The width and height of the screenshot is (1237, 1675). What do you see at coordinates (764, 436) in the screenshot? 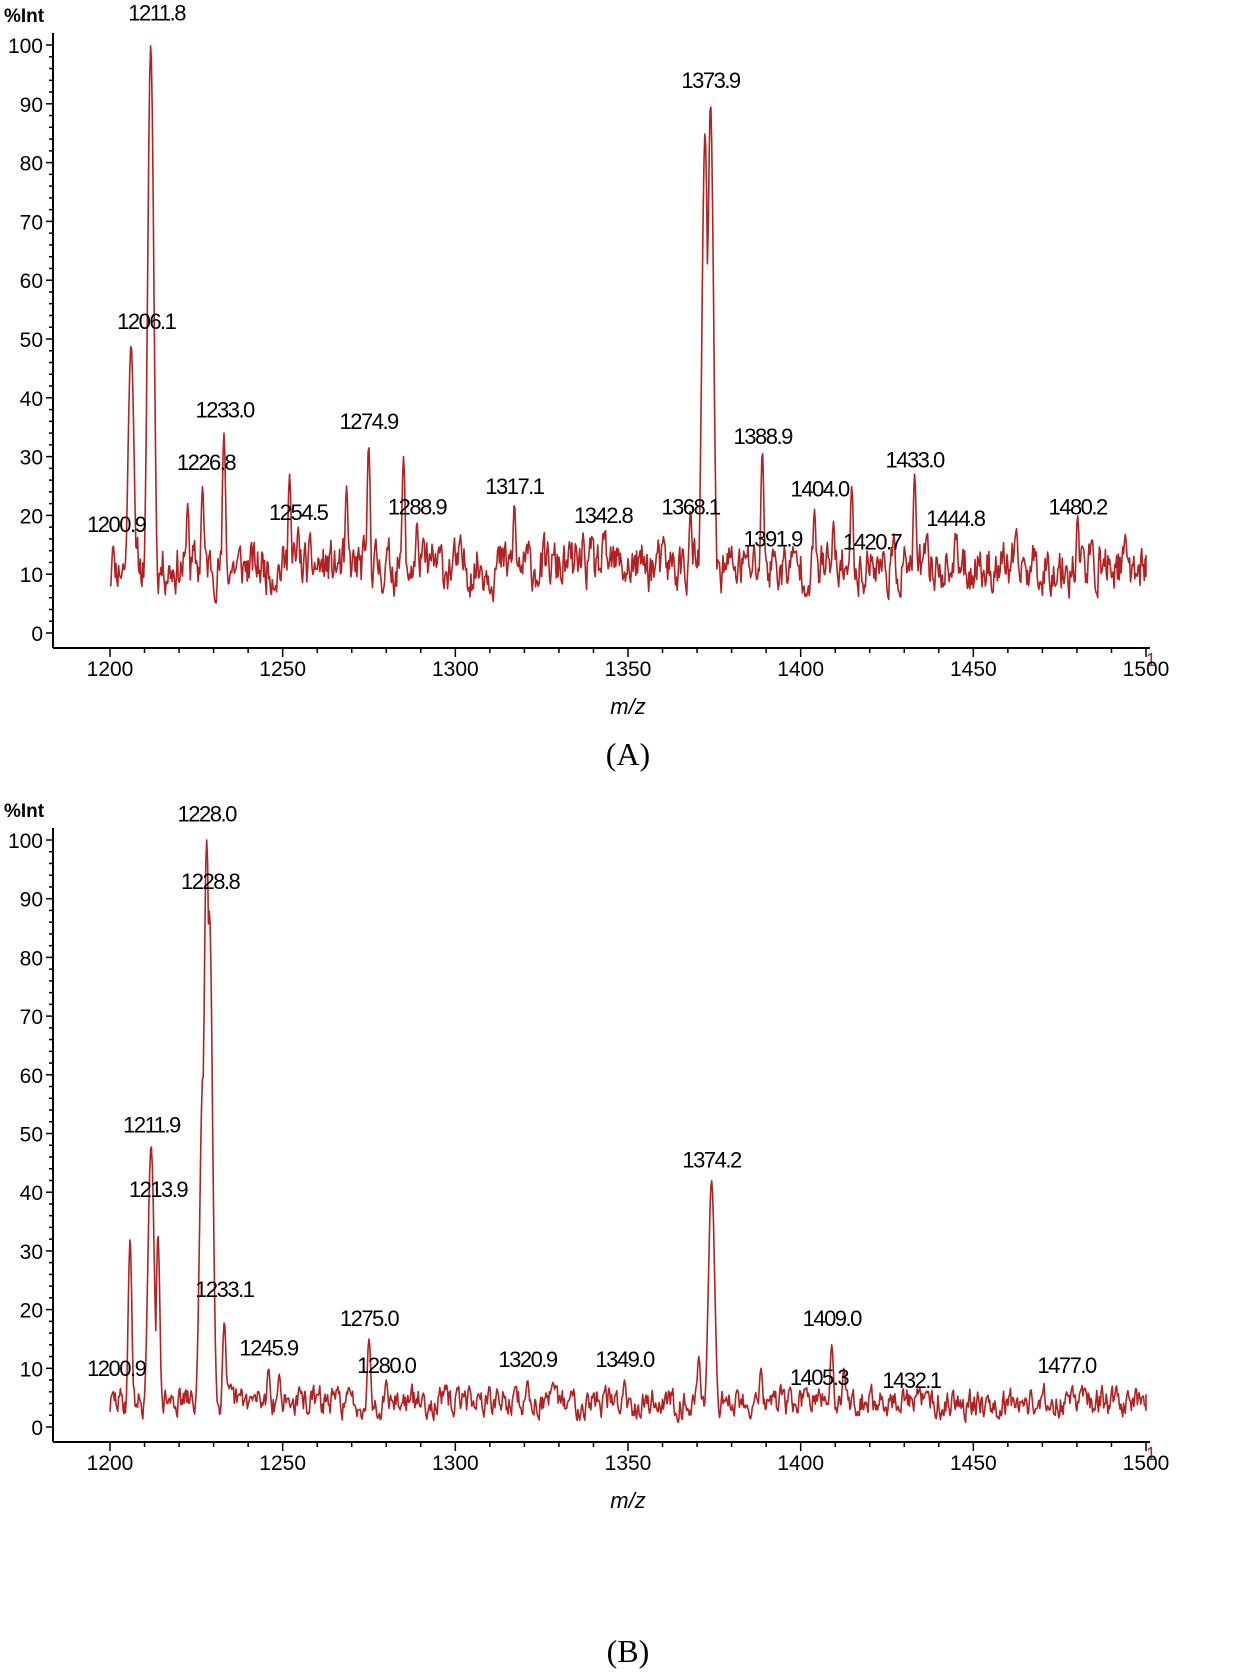
I see `peak-label: 1388.9` at bounding box center [764, 436].